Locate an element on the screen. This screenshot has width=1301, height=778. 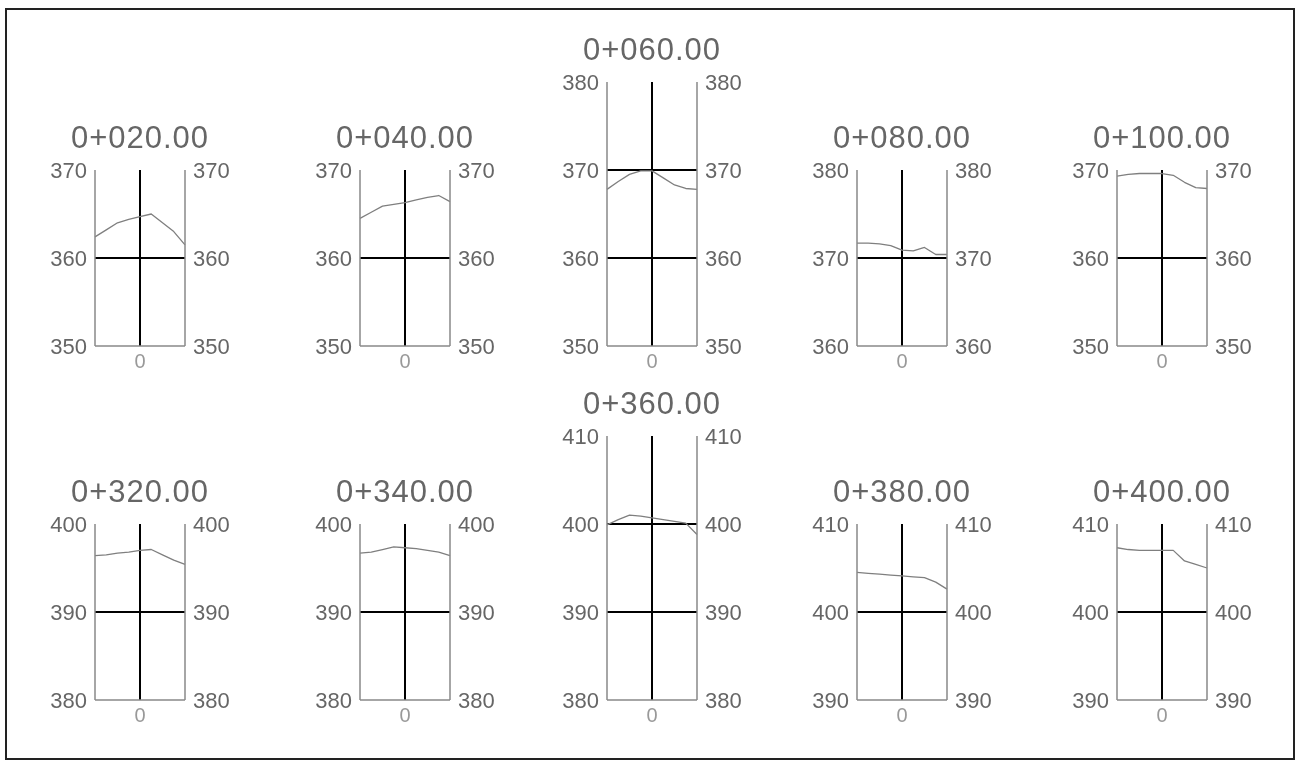
chart-title: 0+100.00 is located at coordinates (1162, 138).